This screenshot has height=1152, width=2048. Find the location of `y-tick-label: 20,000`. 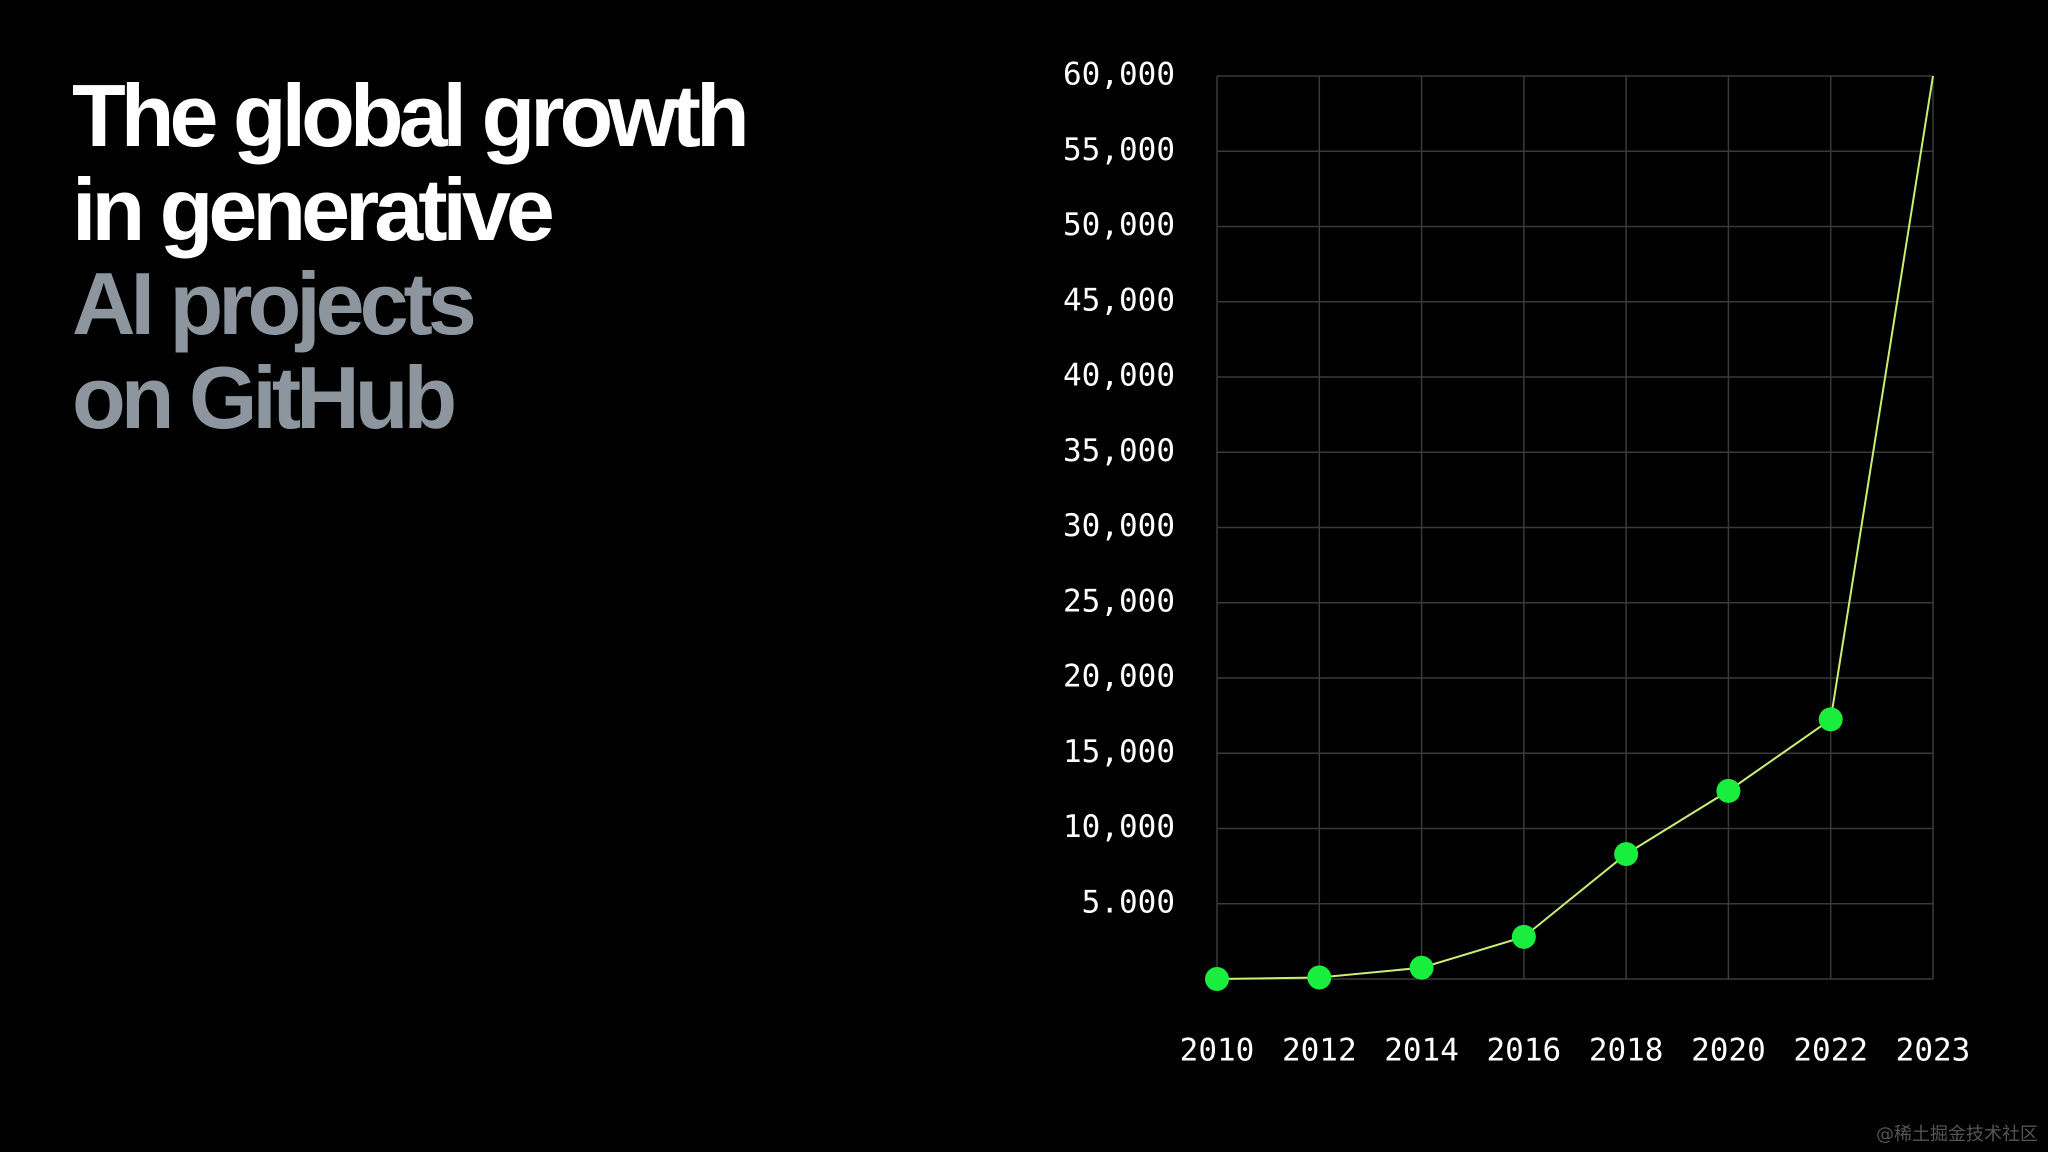

y-tick-label: 20,000 is located at coordinates (1119, 677).